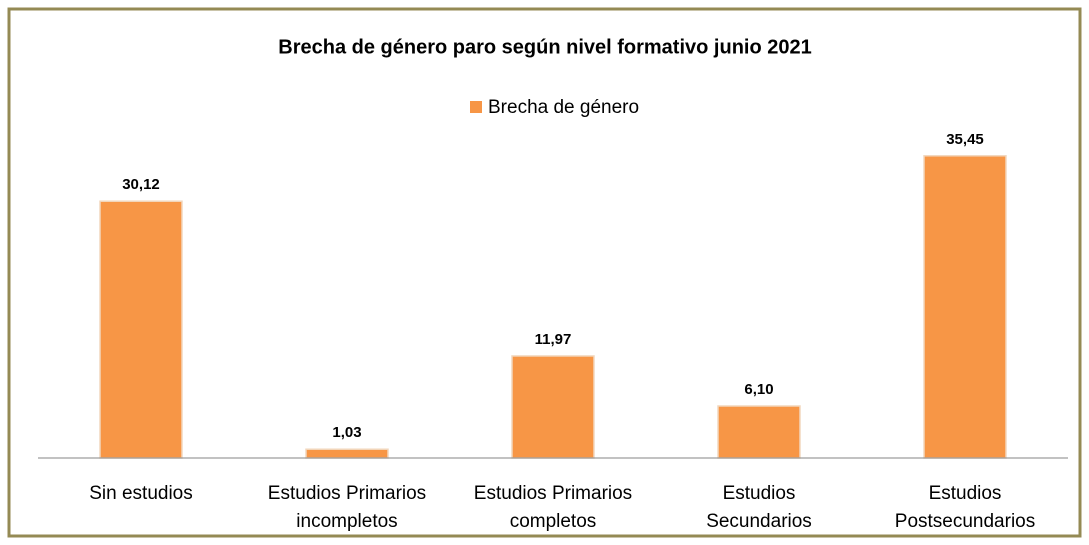 Image resolution: width=1089 pixels, height=545 pixels. I want to click on x-tick-label: Sin estudios, so click(141, 493).